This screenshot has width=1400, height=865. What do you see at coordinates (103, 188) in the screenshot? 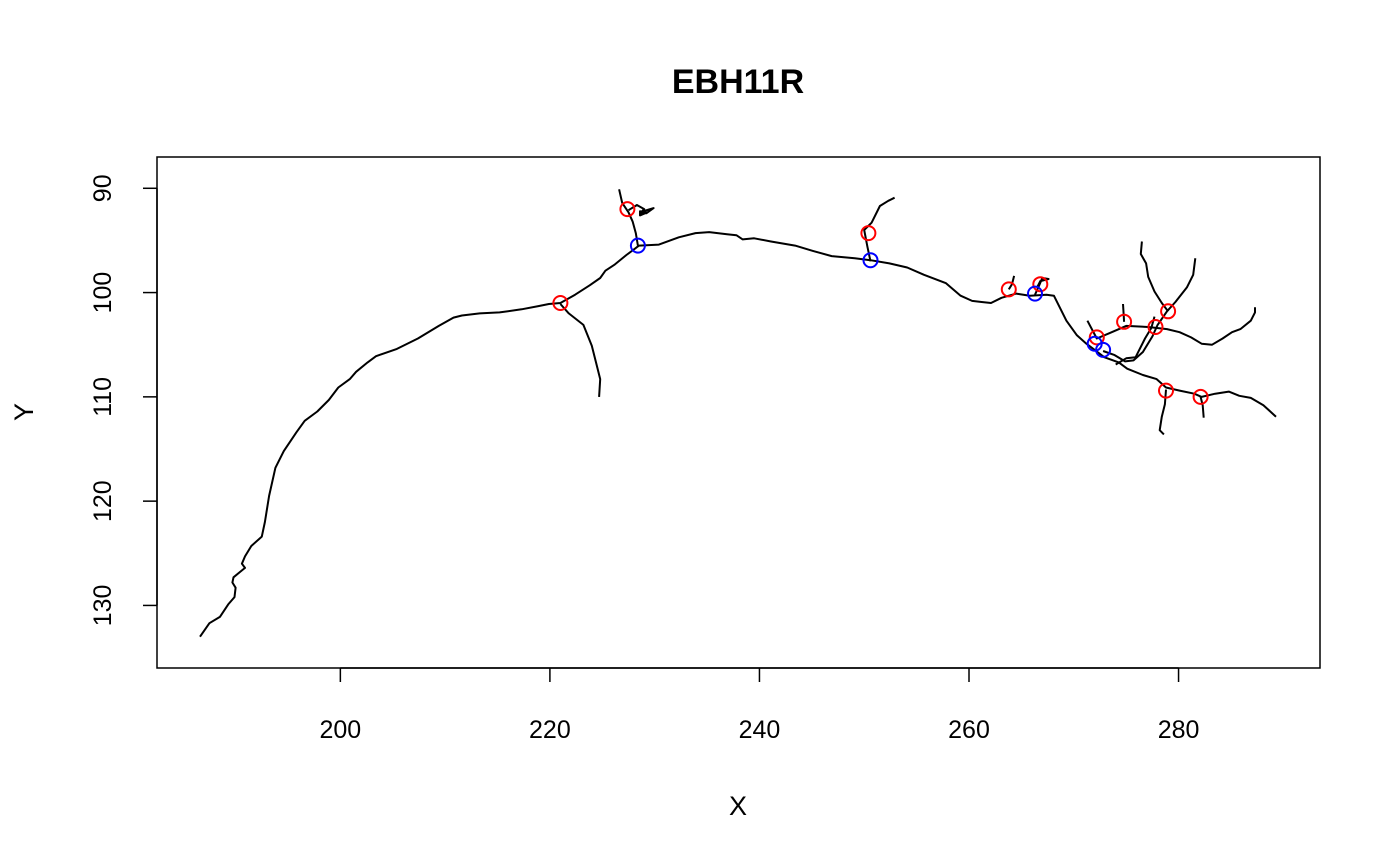
I see `y-tick-label: 90` at bounding box center [103, 188].